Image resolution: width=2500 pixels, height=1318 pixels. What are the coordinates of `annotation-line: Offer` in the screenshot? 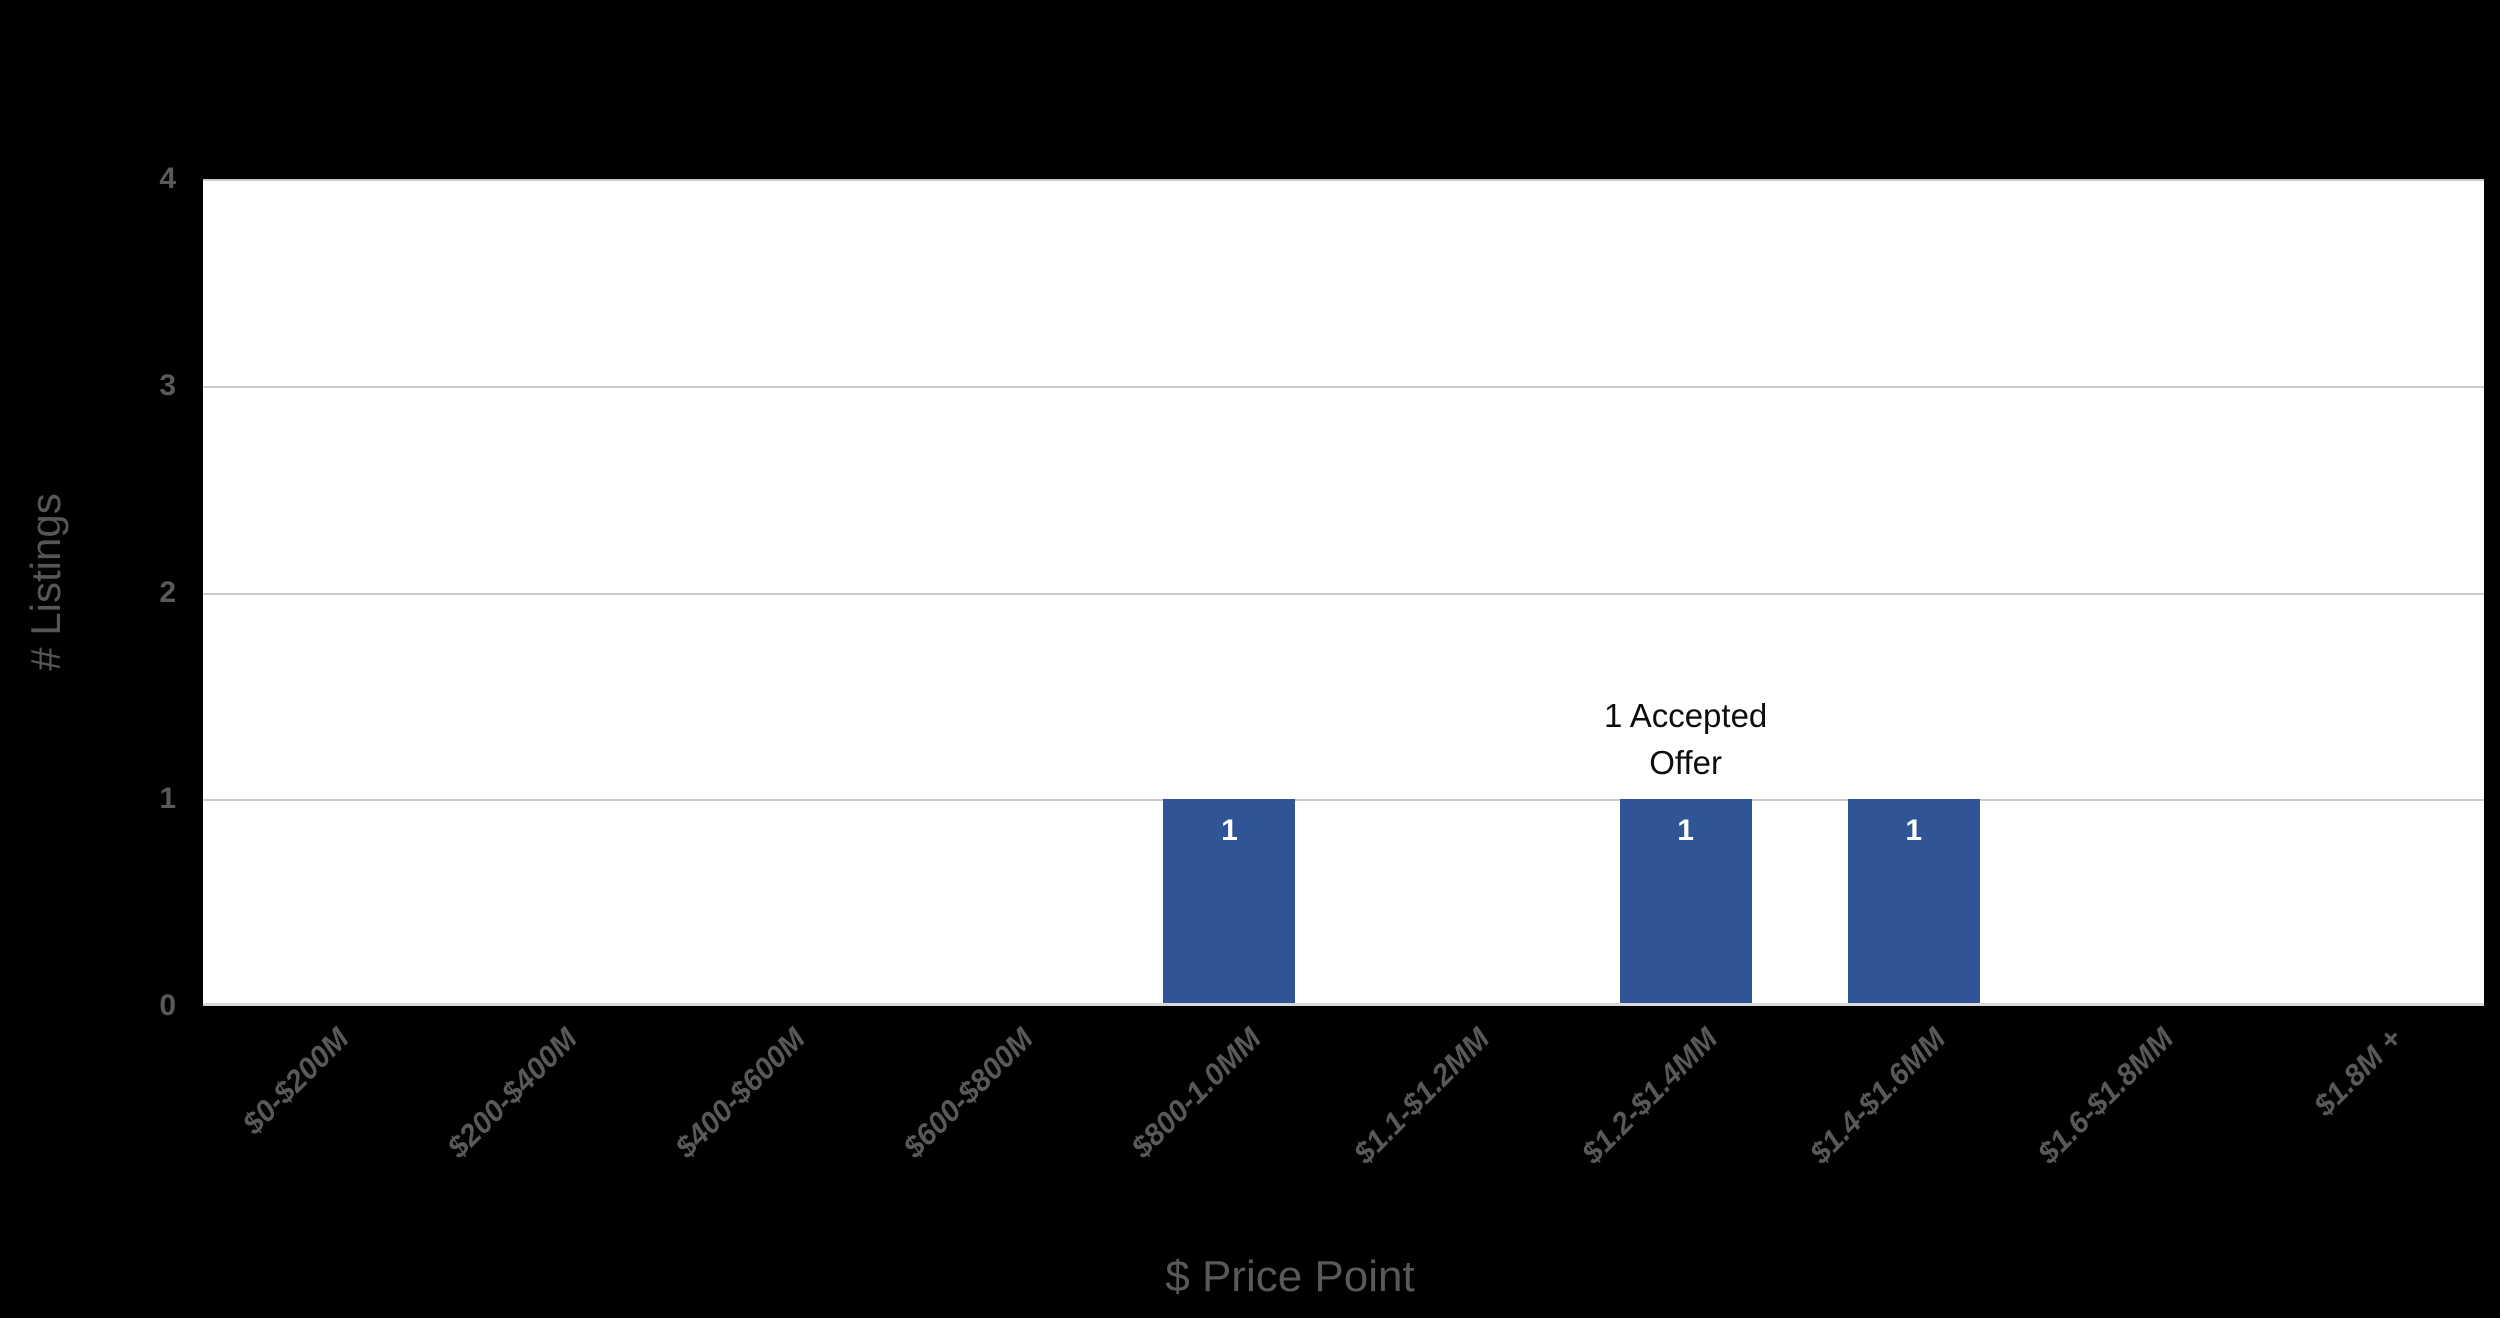 It's located at (1686, 762).